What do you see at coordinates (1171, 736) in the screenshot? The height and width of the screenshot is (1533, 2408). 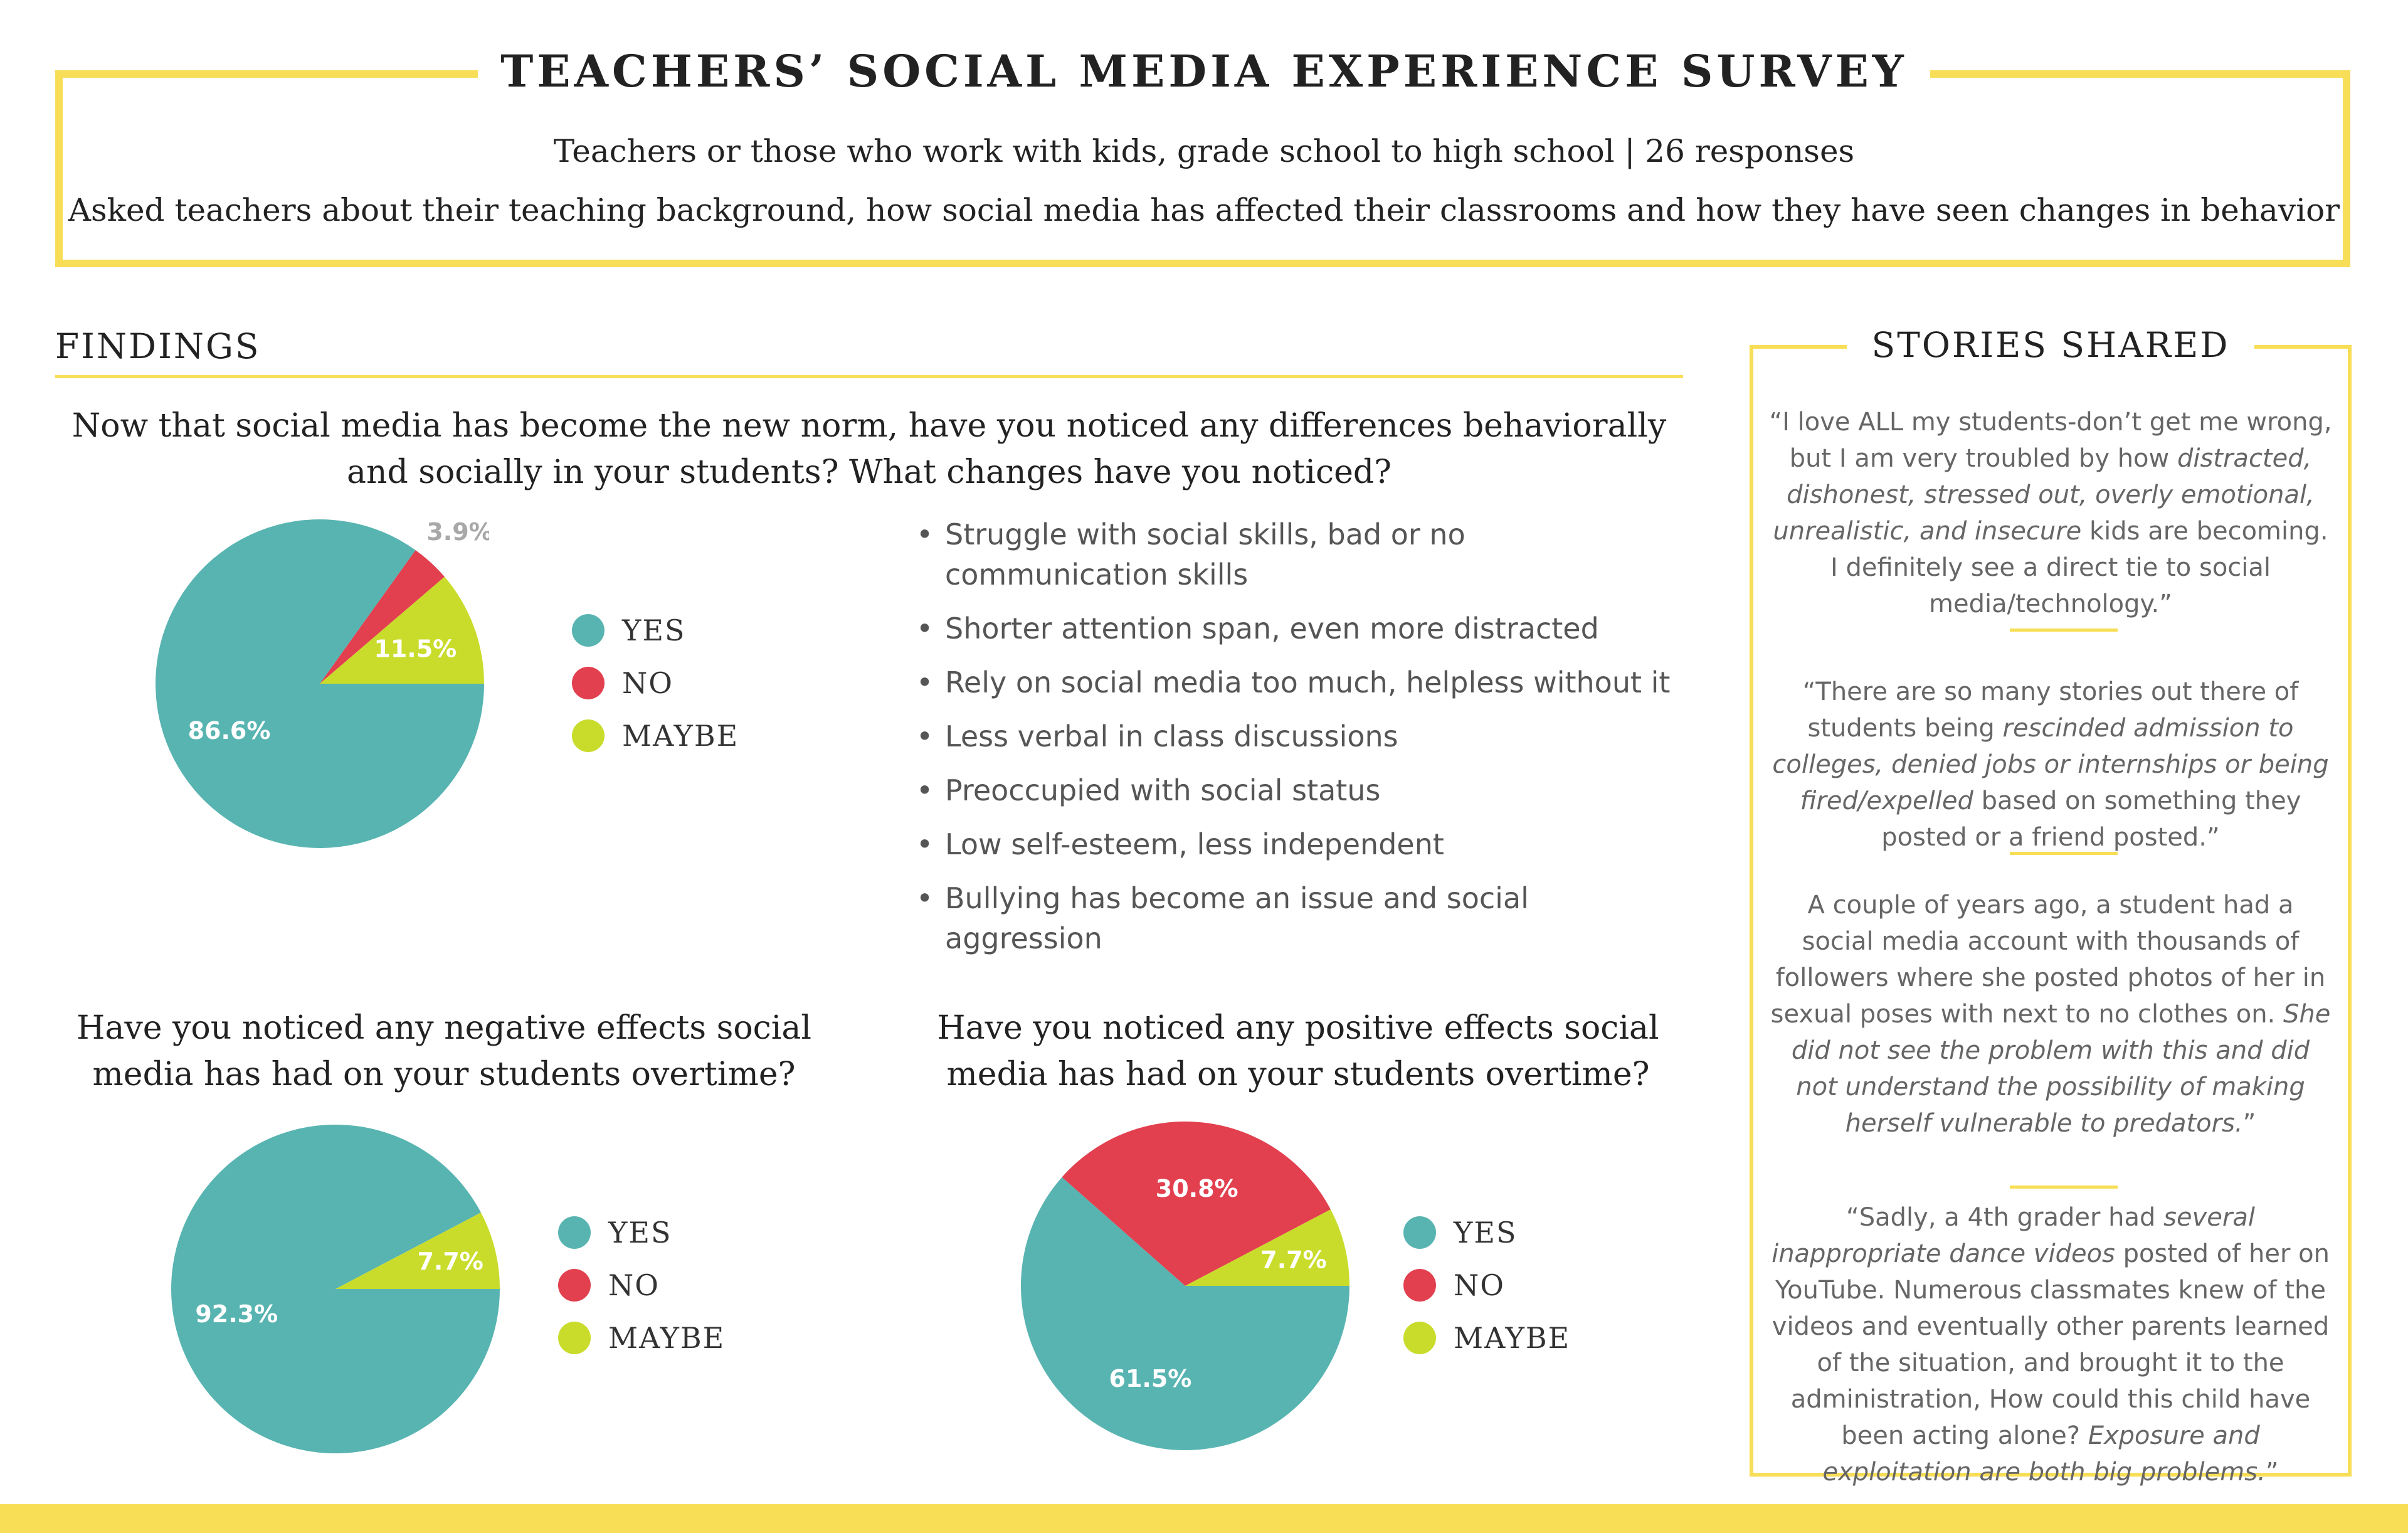 I see `change-list-text: Less verbal in class discussions` at bounding box center [1171, 736].